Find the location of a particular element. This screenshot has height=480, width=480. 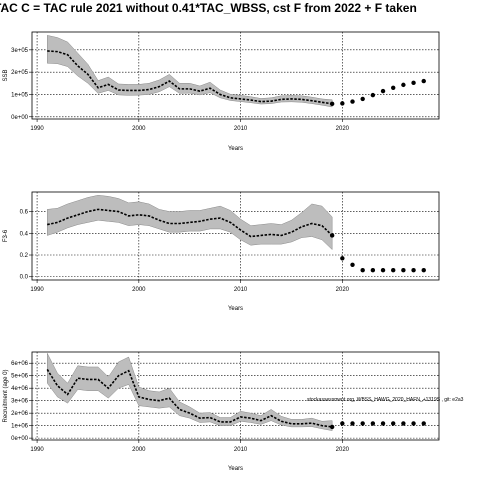

y-tick-label: 3e+05 is located at coordinates (20, 51).